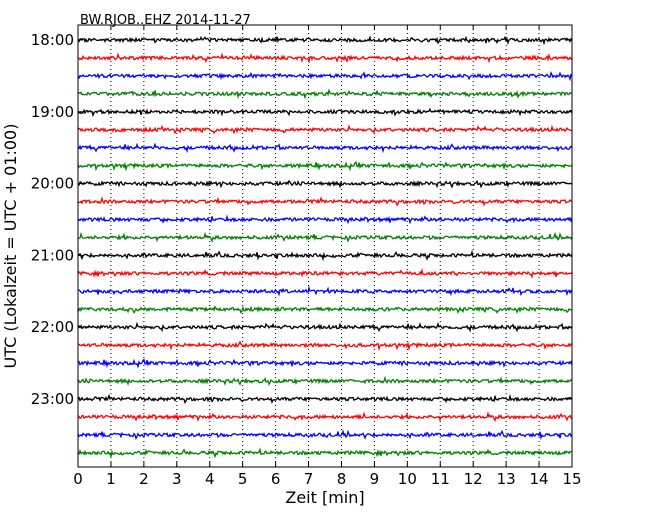  I want to click on x-tick-label: 1, so click(111, 479).